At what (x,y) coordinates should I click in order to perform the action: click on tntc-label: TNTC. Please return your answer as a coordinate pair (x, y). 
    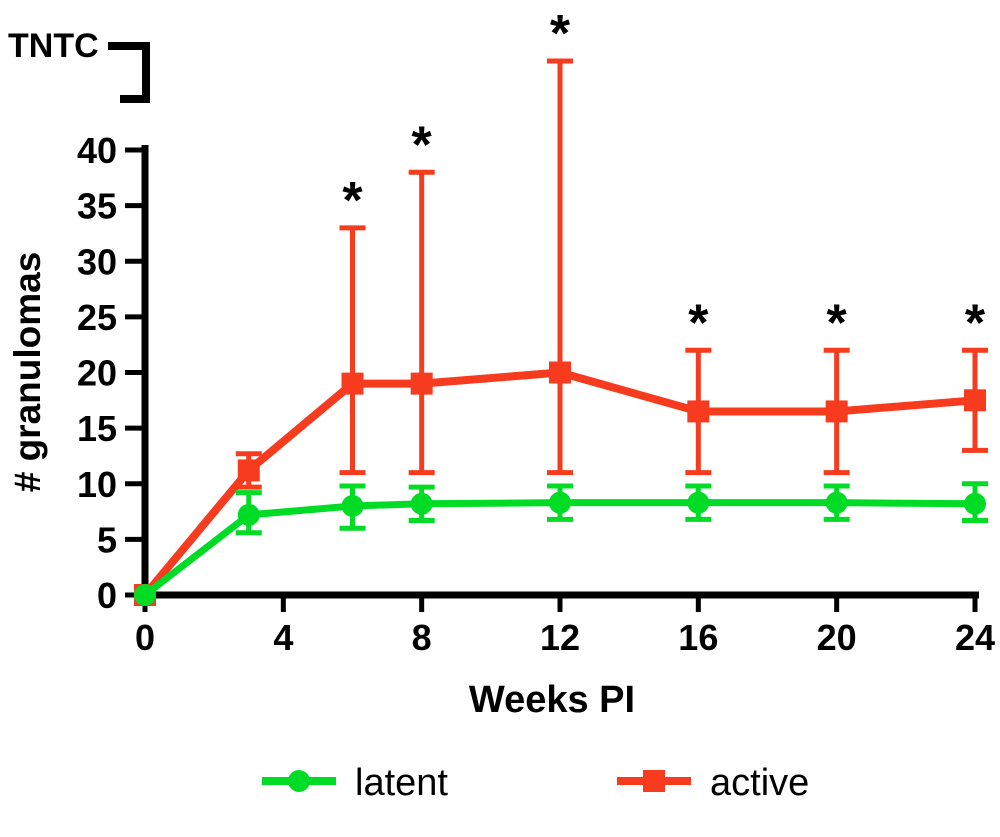
    Looking at the image, I should click on (53, 46).